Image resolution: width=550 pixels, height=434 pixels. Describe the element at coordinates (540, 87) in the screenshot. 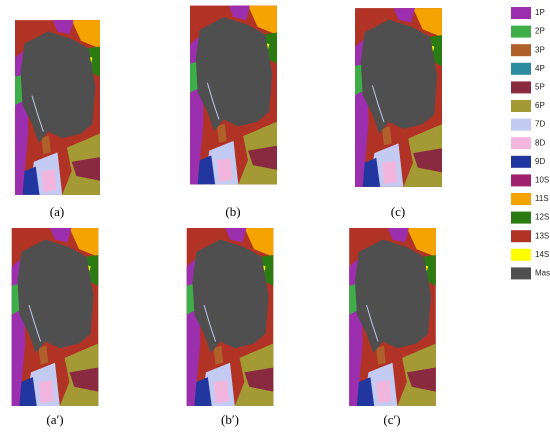

I see `legend-label: 5P` at that location.